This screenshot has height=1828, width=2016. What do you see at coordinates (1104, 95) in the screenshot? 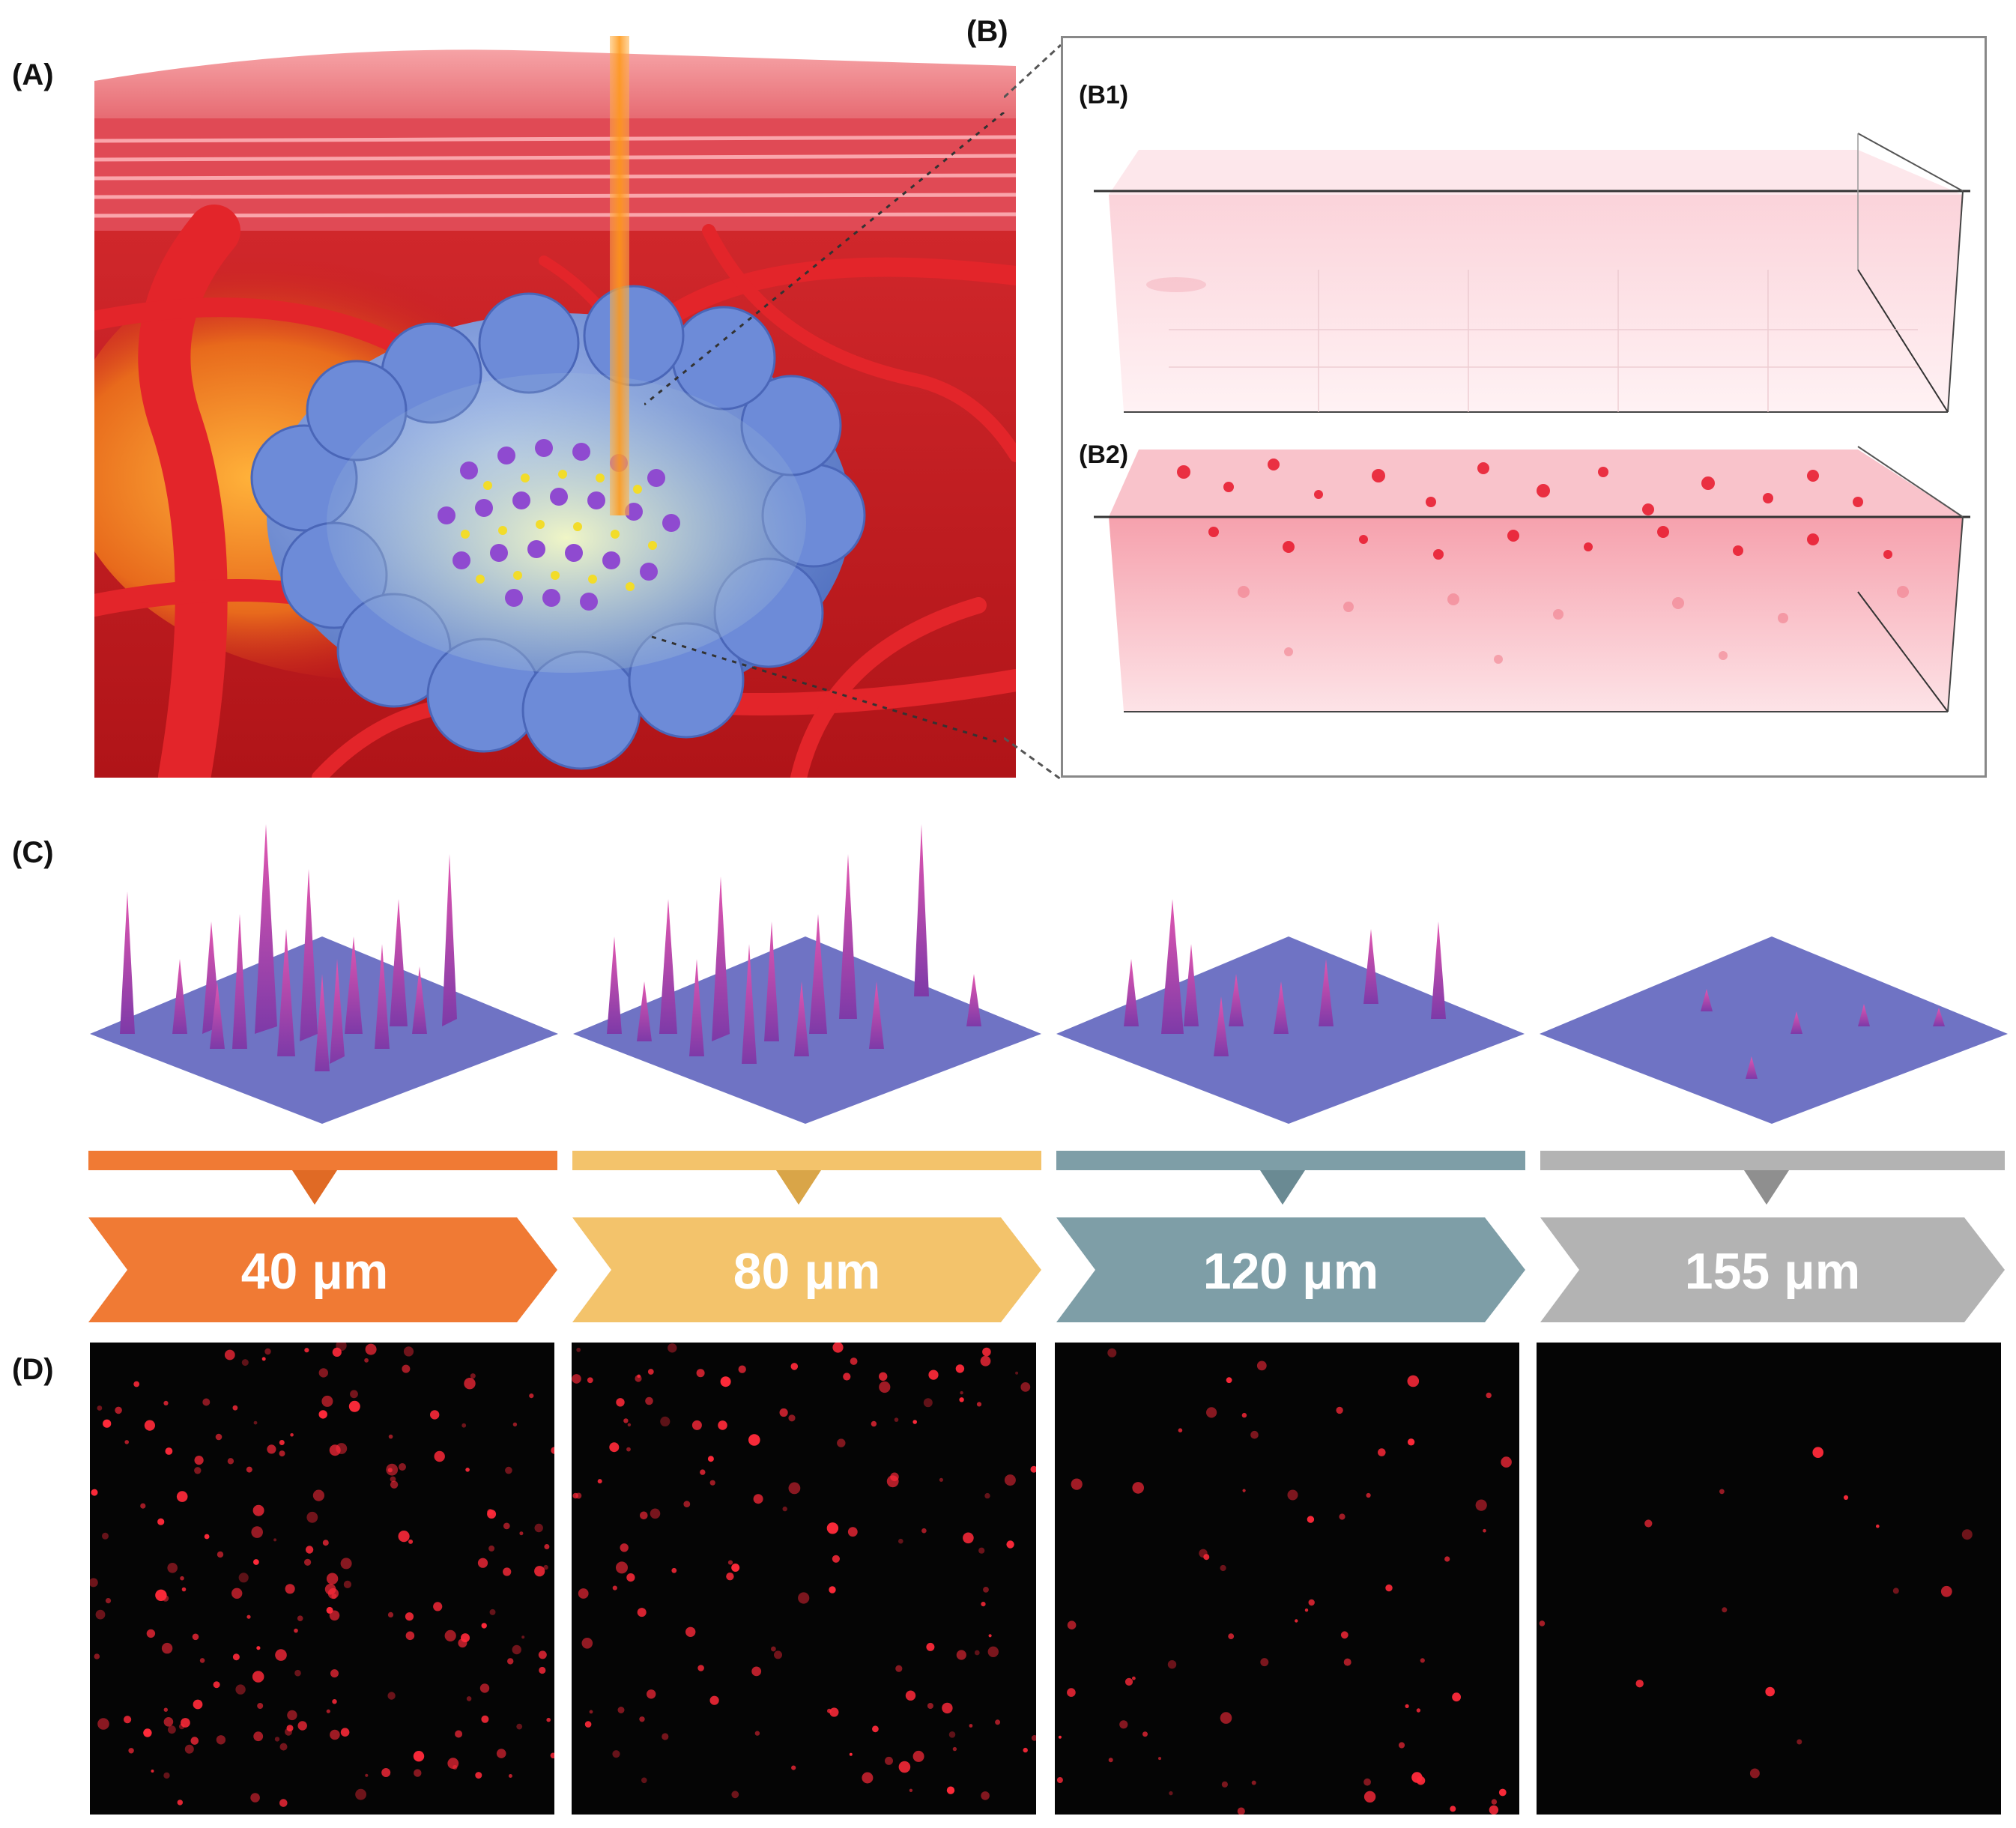
I see `panel-b1-label: (B1)` at bounding box center [1104, 95].